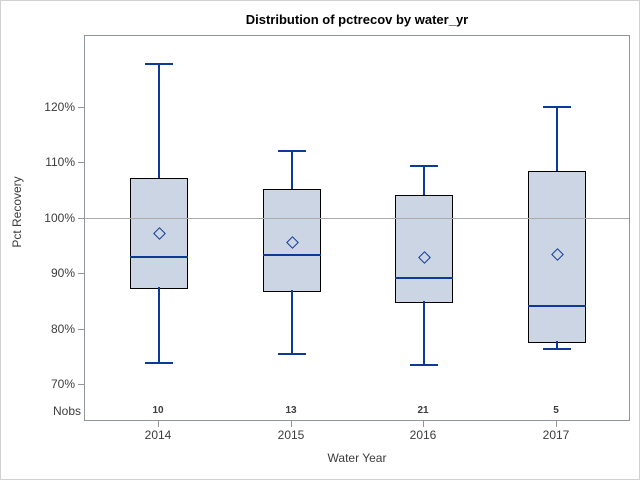 The image size is (640, 480). I want to click on y-axis-tick-label: 70%, so click(62, 384).